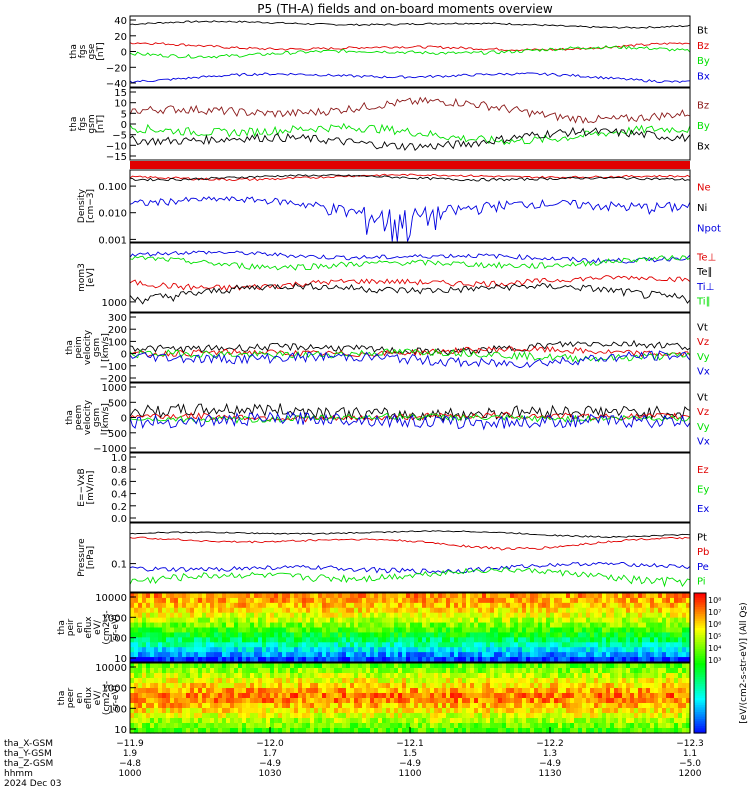 The width and height of the screenshot is (750, 800). Describe the element at coordinates (89, 698) in the screenshot. I see `y-axis-label: thapeerenefluxeV/(cm2-s-sr-eV)` at that location.